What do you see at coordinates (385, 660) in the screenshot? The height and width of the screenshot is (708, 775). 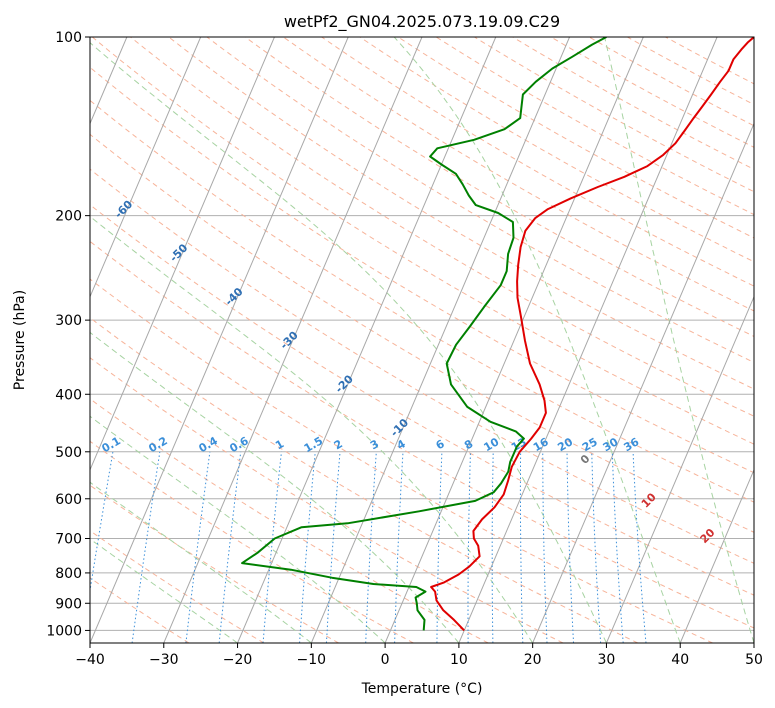 I see `x-tick-label: 0` at bounding box center [385, 660].